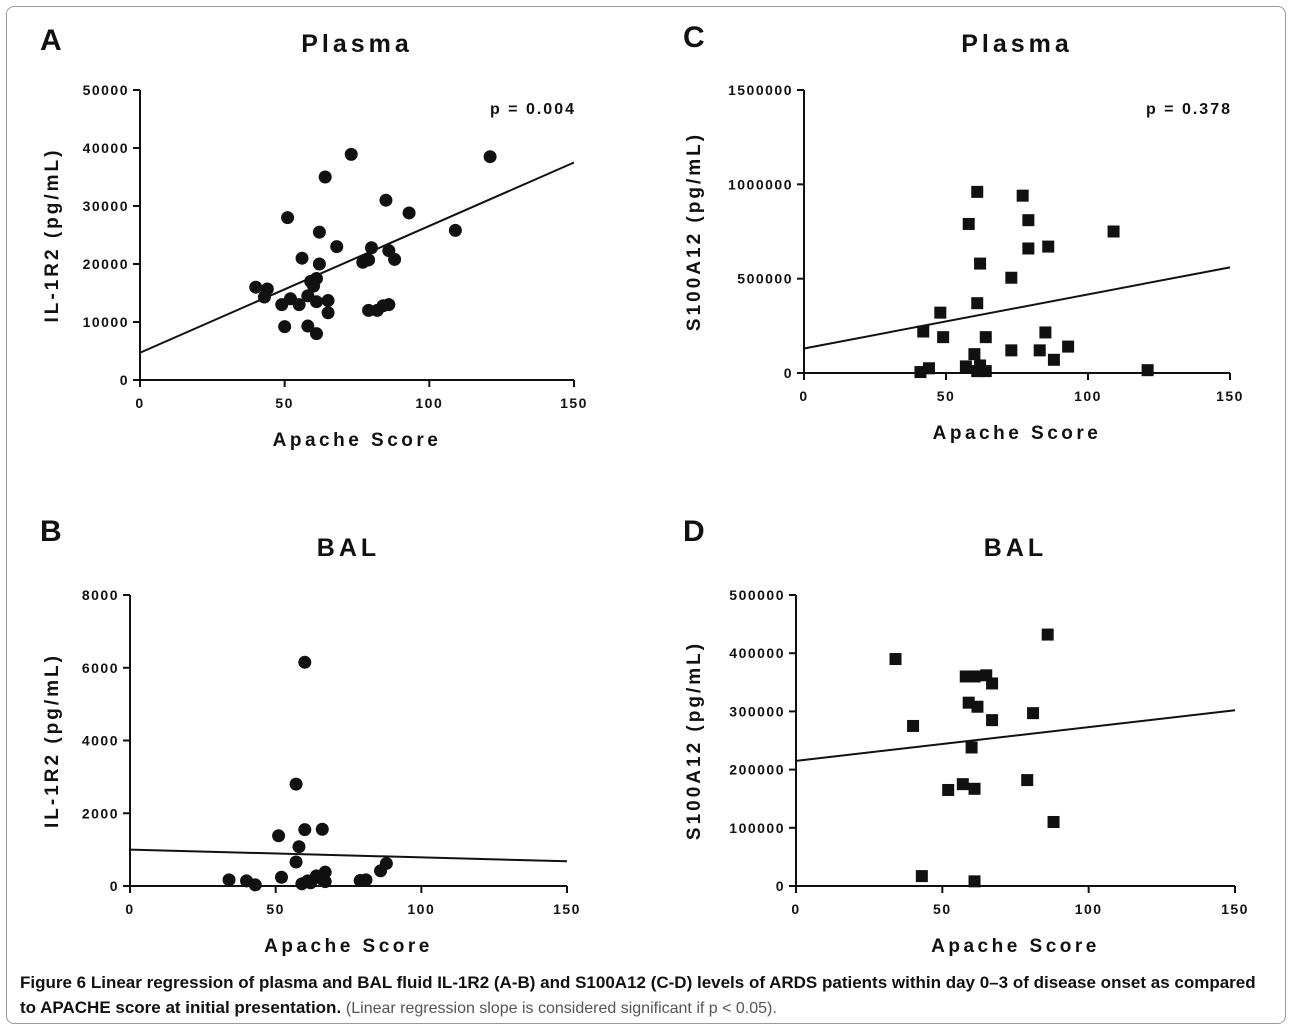 Image resolution: width=1292 pixels, height=1030 pixels. What do you see at coordinates (694, 531) in the screenshot?
I see `panel-letter: D` at bounding box center [694, 531].